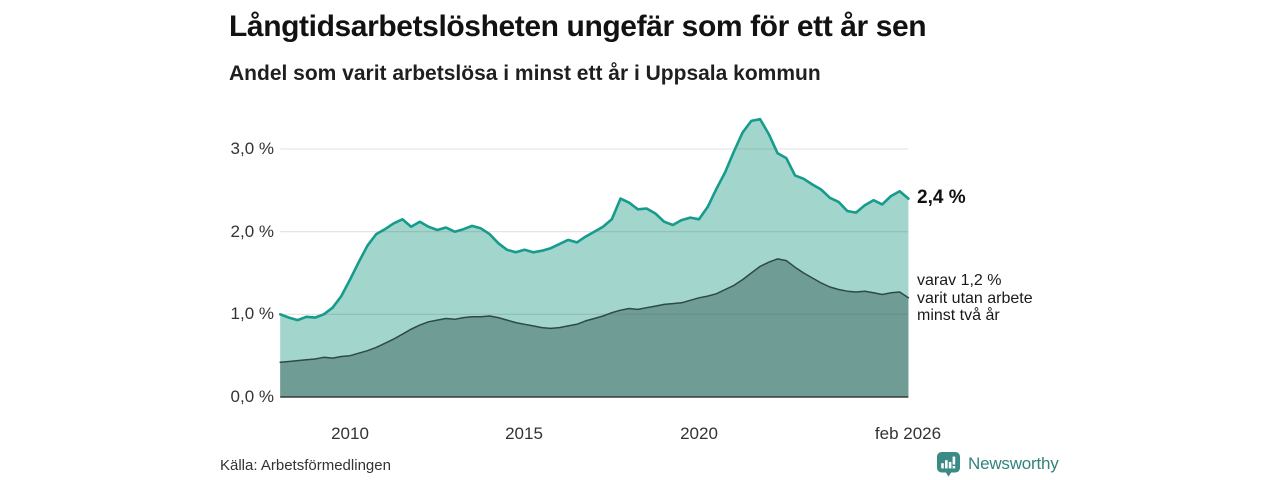 This screenshot has height=480, width=1280. I want to click on end-note-line-2: varit utan arbete, so click(975, 298).